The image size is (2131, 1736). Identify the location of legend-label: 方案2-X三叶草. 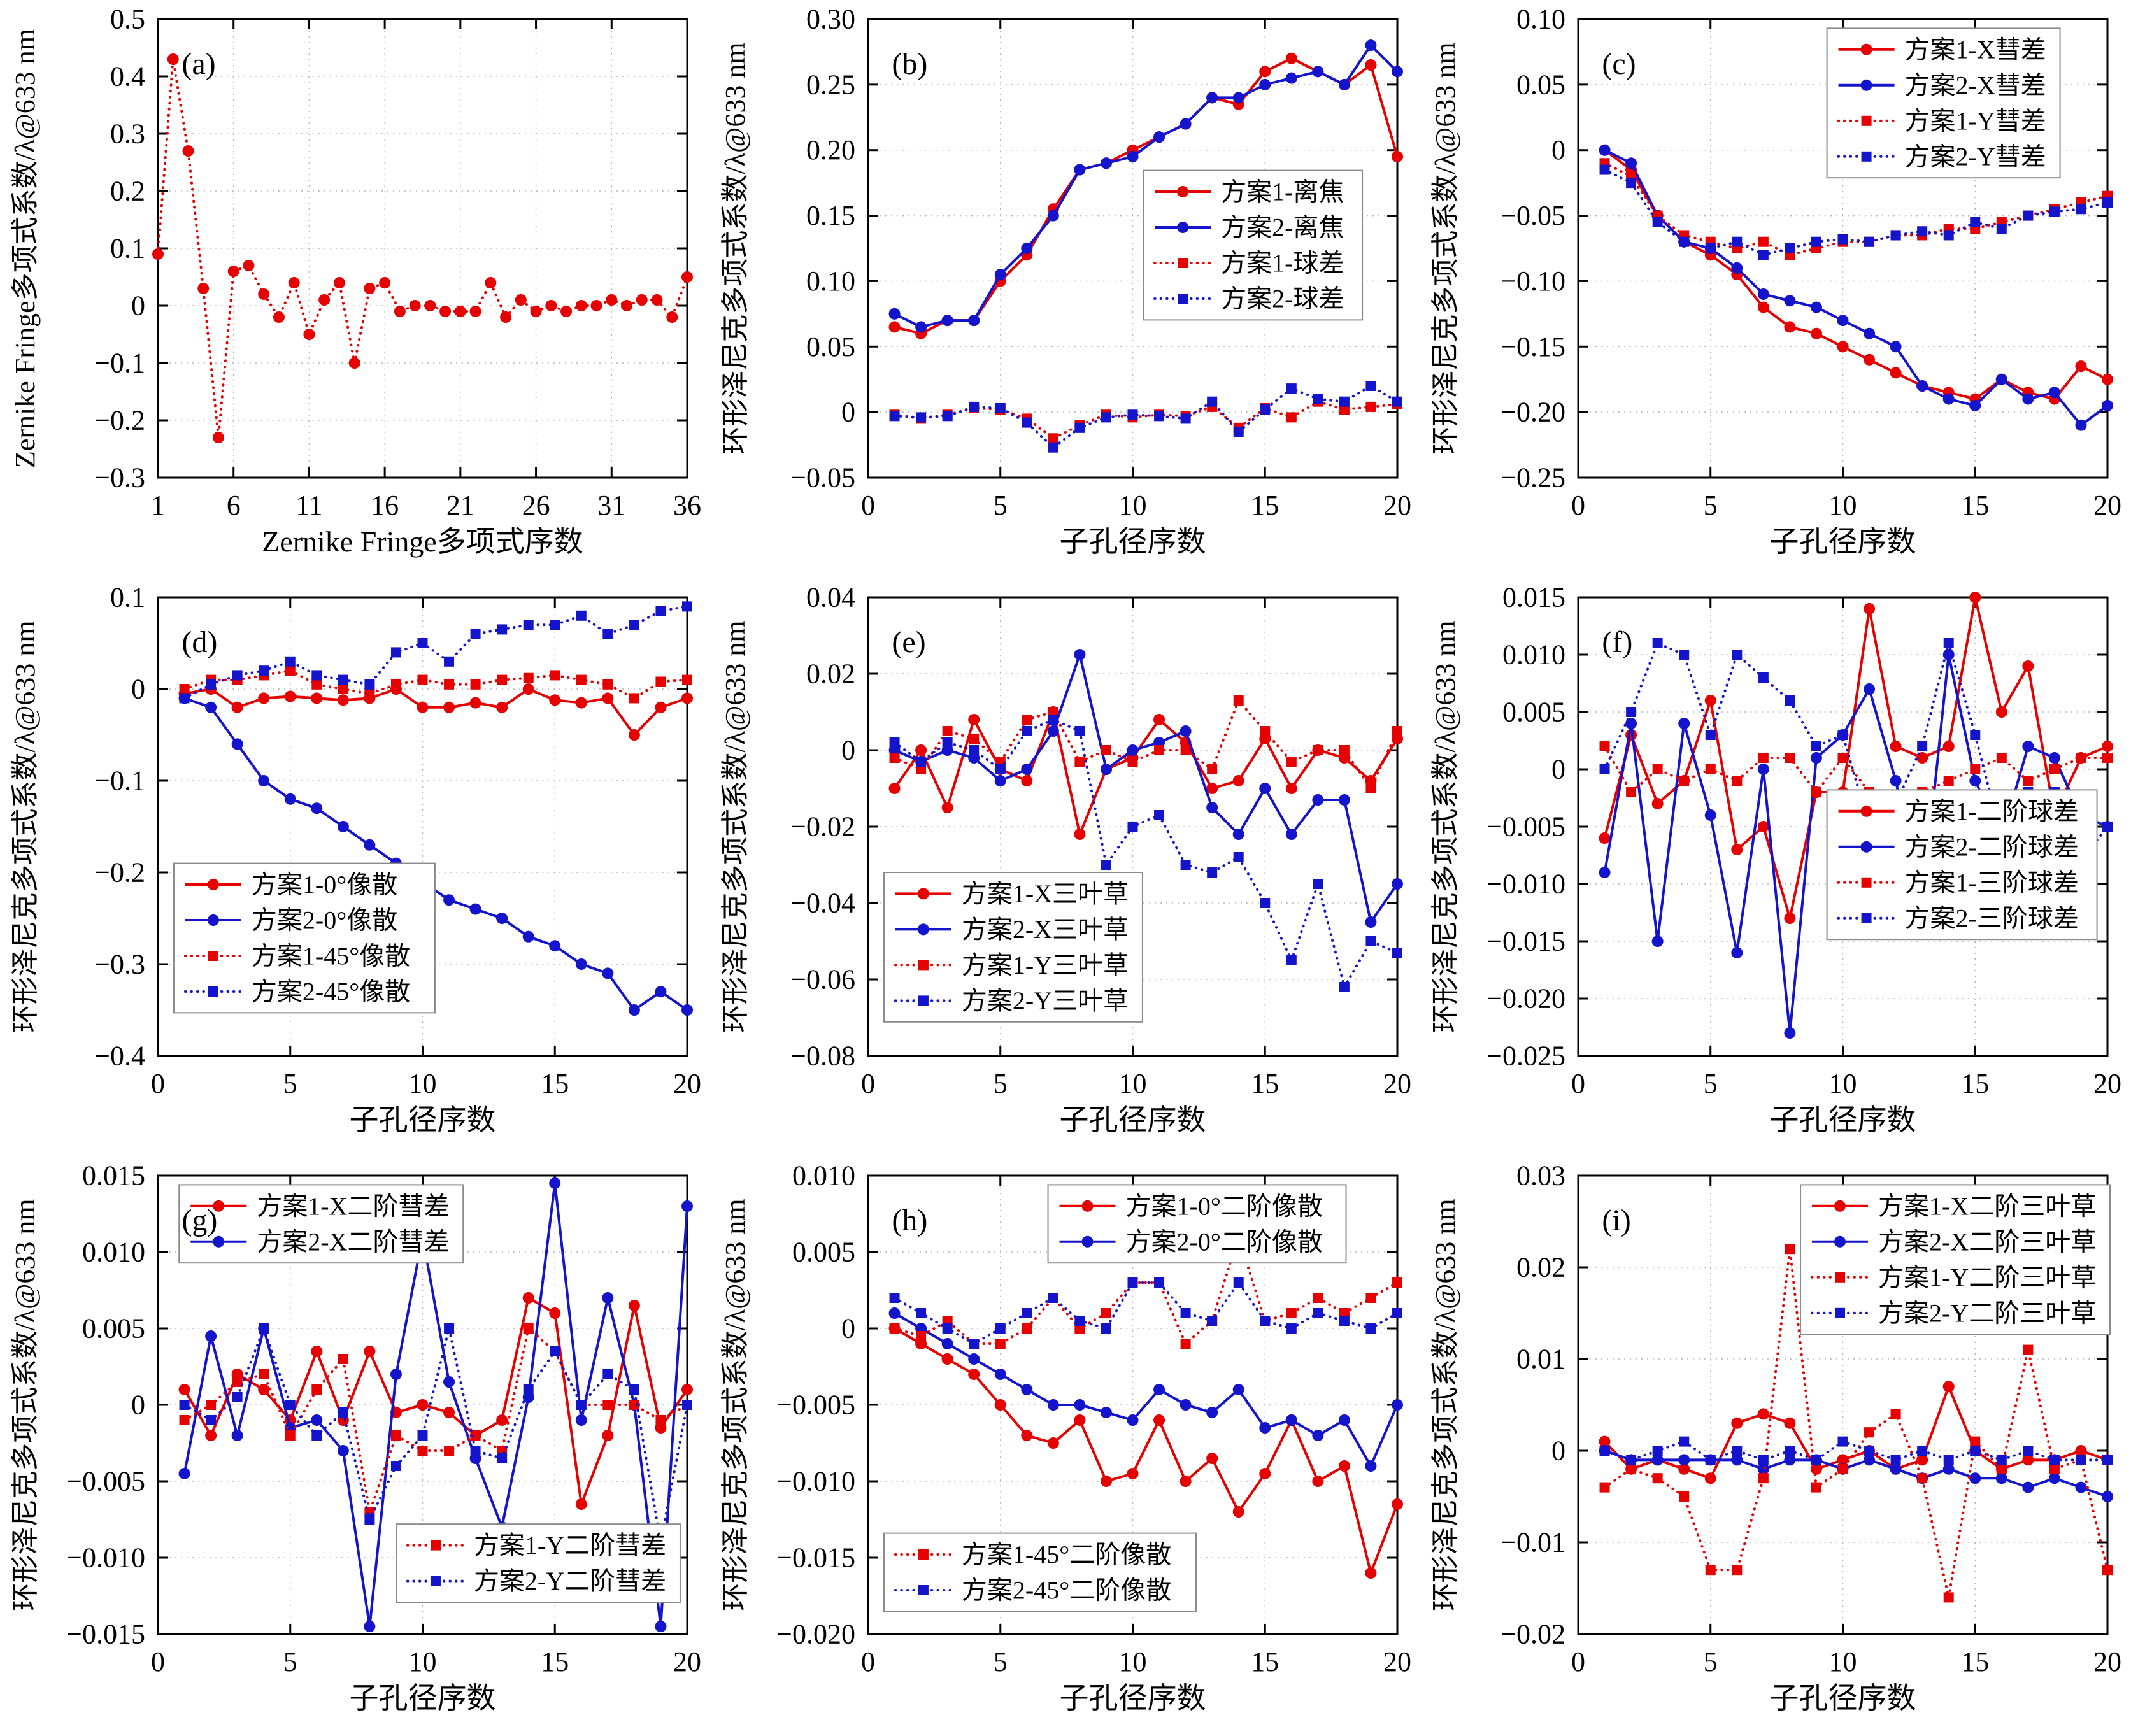
(1045, 929).